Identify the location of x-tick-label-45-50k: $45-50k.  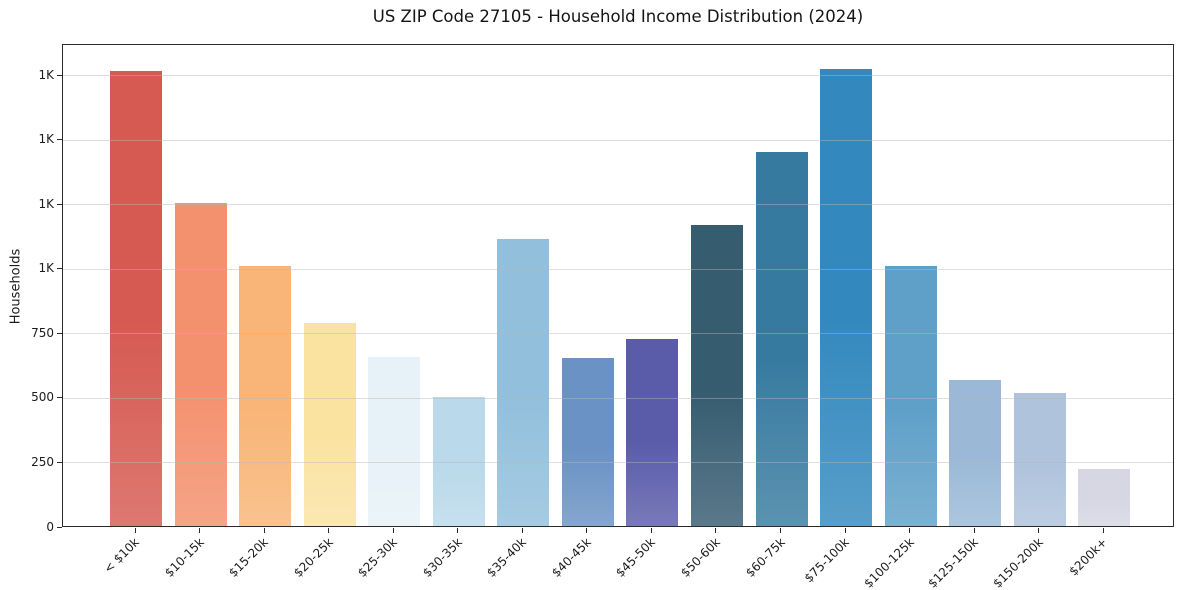
(636, 557).